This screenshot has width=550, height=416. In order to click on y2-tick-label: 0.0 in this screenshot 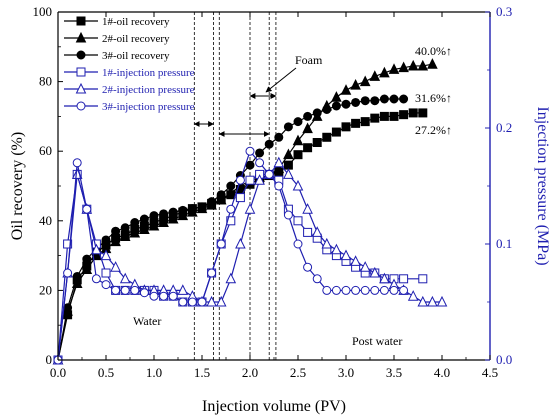, I will do `click(504, 359)`.